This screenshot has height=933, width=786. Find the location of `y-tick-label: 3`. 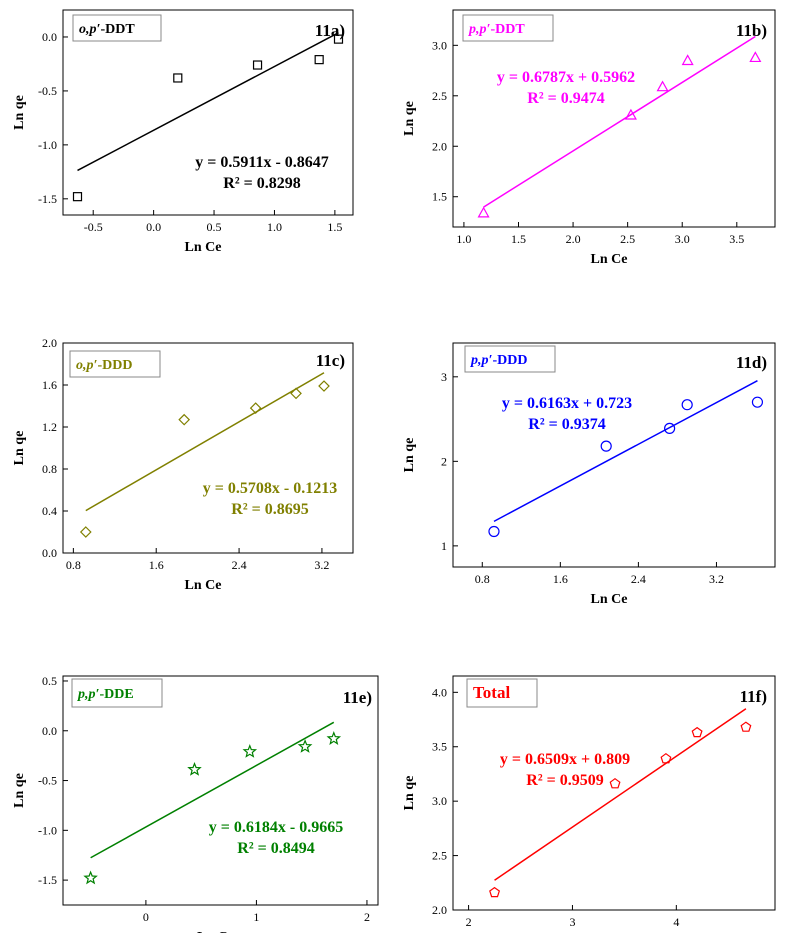

y-tick-label: 3 is located at coordinates (444, 377).